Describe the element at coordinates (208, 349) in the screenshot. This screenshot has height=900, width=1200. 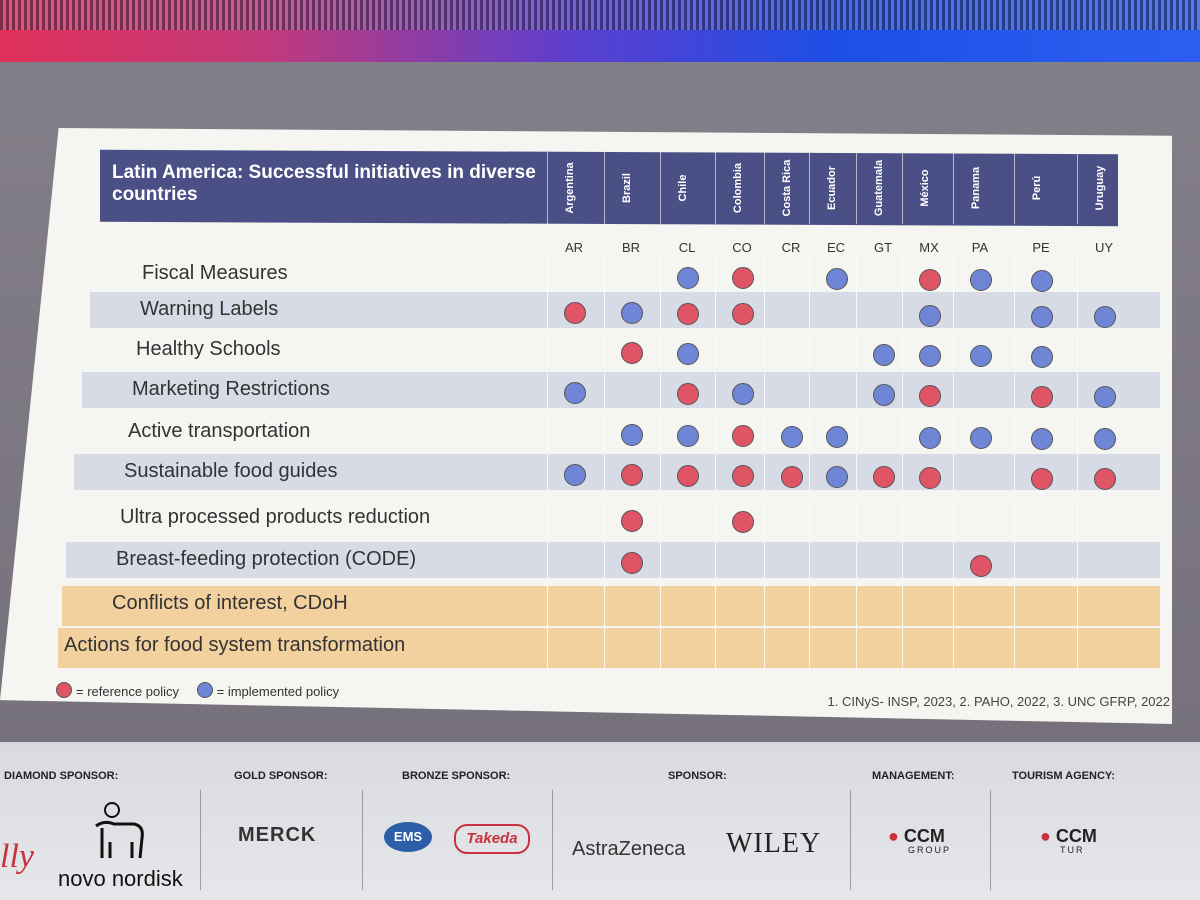
I see `policy-row-label: Healthy Schools` at that location.